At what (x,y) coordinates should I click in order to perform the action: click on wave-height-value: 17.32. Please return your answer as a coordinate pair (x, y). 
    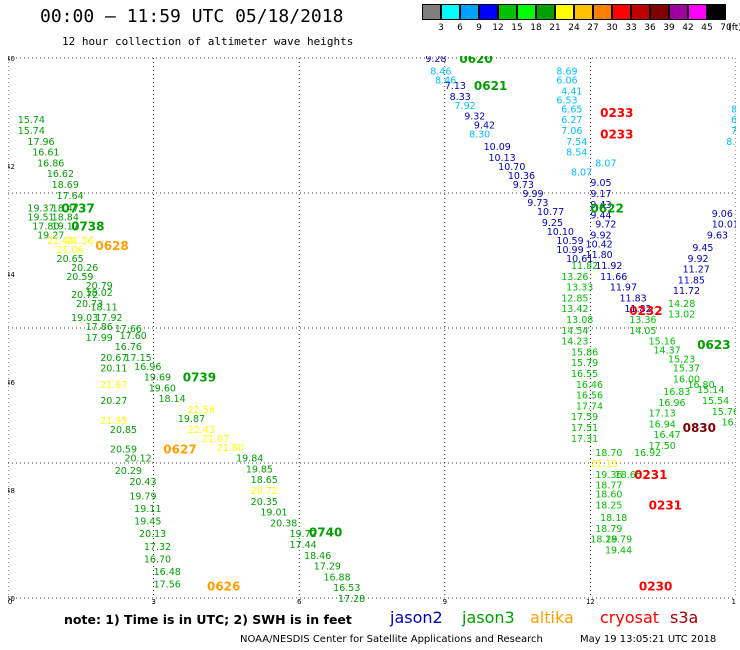
    Looking at the image, I should click on (157, 547).